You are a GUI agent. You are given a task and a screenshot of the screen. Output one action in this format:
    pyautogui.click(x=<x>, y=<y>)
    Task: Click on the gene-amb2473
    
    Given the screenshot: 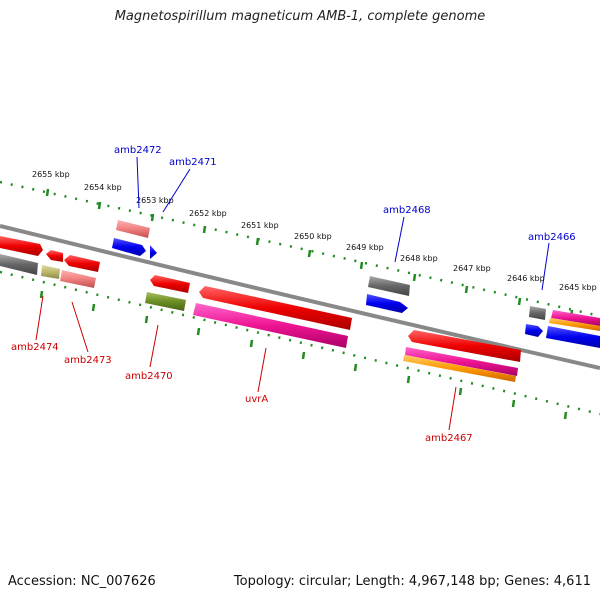 What is the action you would take?
    pyautogui.click(x=78, y=279)
    